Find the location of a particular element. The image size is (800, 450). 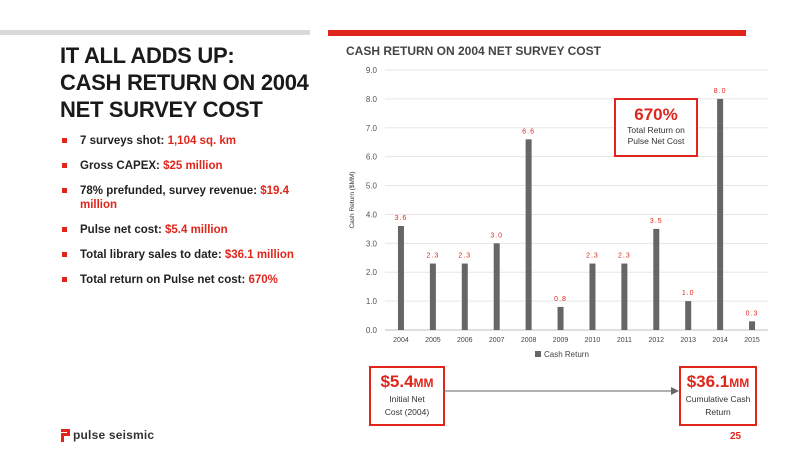

y-tick-label: 7.0 is located at coordinates (372, 128).